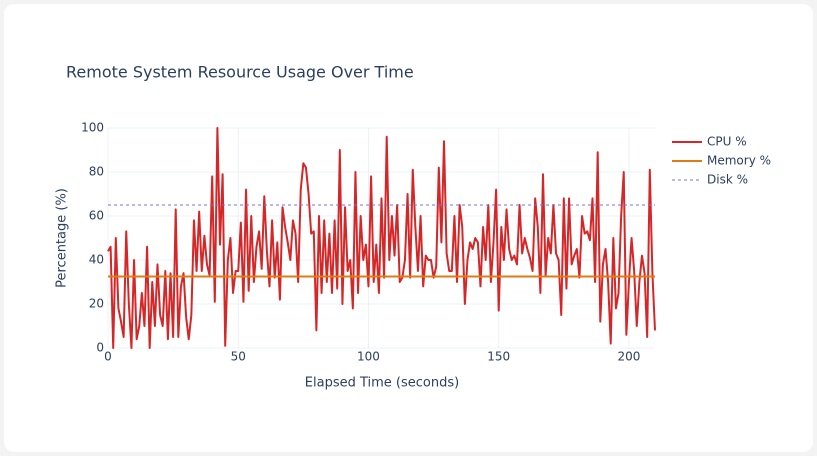 The image size is (817, 456). I want to click on legend-label: Memory %, so click(739, 161).